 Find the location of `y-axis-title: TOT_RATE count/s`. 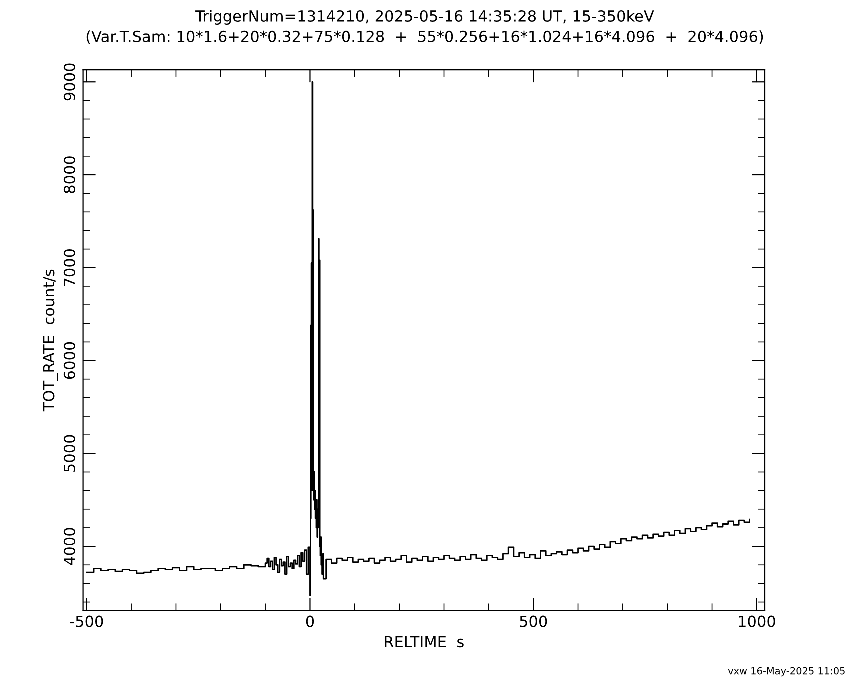

y-axis-title: TOT_RATE count/s is located at coordinates (50, 341).